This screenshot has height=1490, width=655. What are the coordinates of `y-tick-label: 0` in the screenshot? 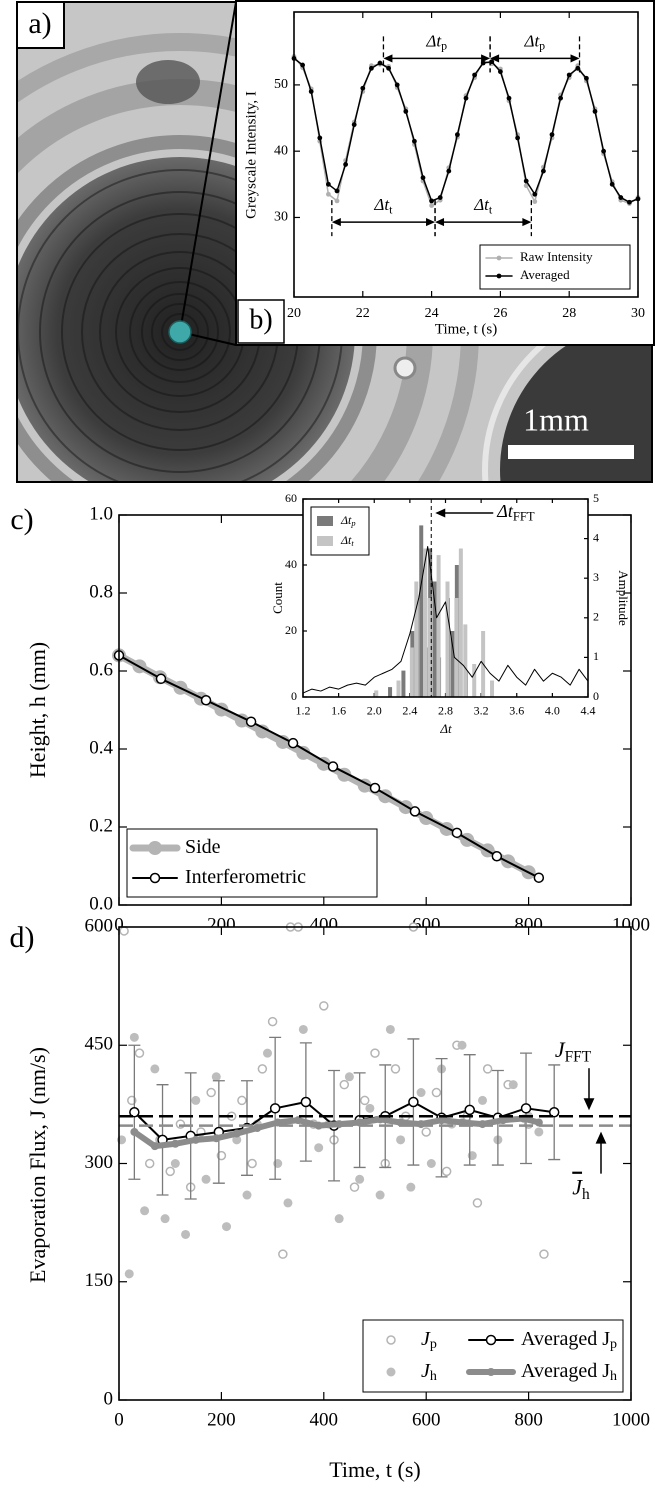 It's located at (294, 696).